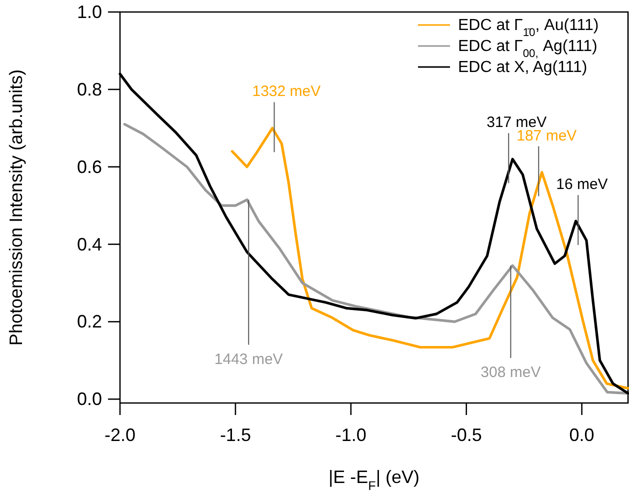  What do you see at coordinates (248, 359) in the screenshot?
I see `annotation: 1443 meV` at bounding box center [248, 359].